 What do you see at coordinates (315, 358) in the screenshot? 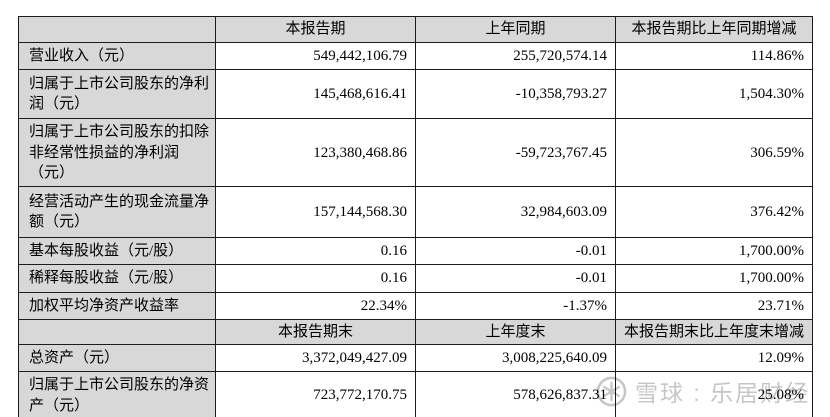
I see `current-period-value: 3,372,049,427.09` at bounding box center [315, 358].